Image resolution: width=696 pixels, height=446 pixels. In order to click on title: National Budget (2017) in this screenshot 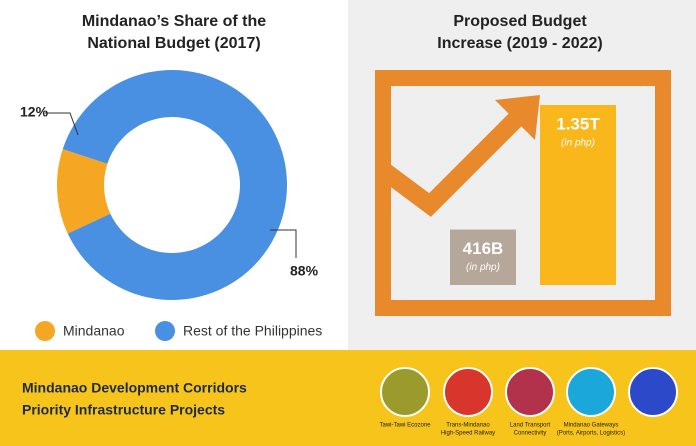, I will do `click(173, 43)`.